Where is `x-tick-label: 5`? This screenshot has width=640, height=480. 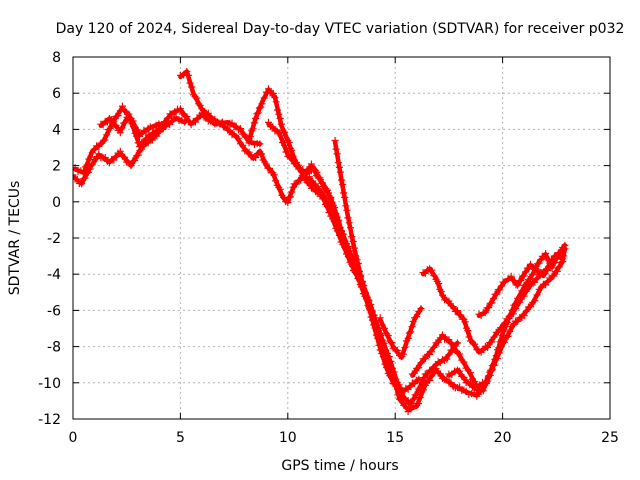 x-tick-label: 5 is located at coordinates (180, 438).